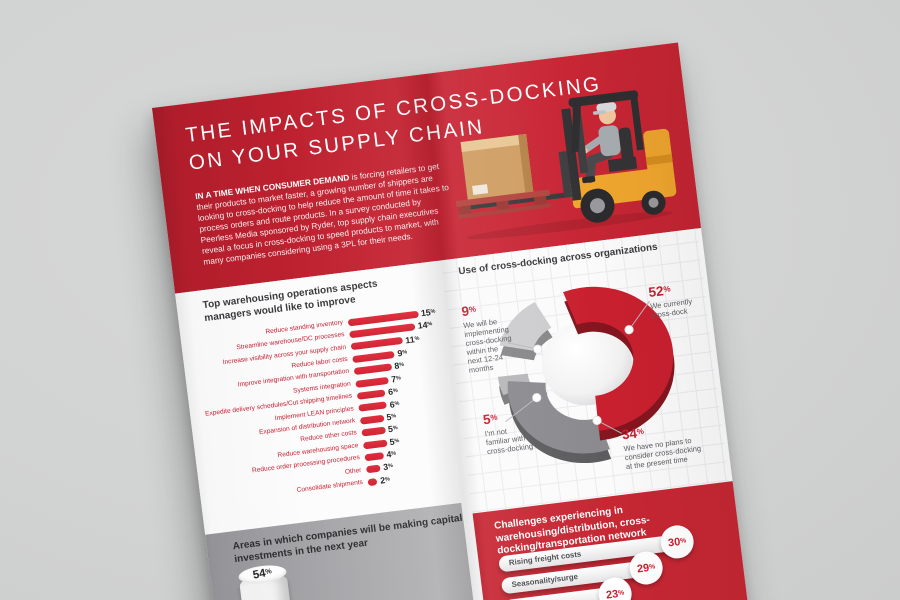 The image size is (900, 600). Describe the element at coordinates (264, 581) in the screenshot. I see `capital-investment-value-cylinder: 54%` at that location.